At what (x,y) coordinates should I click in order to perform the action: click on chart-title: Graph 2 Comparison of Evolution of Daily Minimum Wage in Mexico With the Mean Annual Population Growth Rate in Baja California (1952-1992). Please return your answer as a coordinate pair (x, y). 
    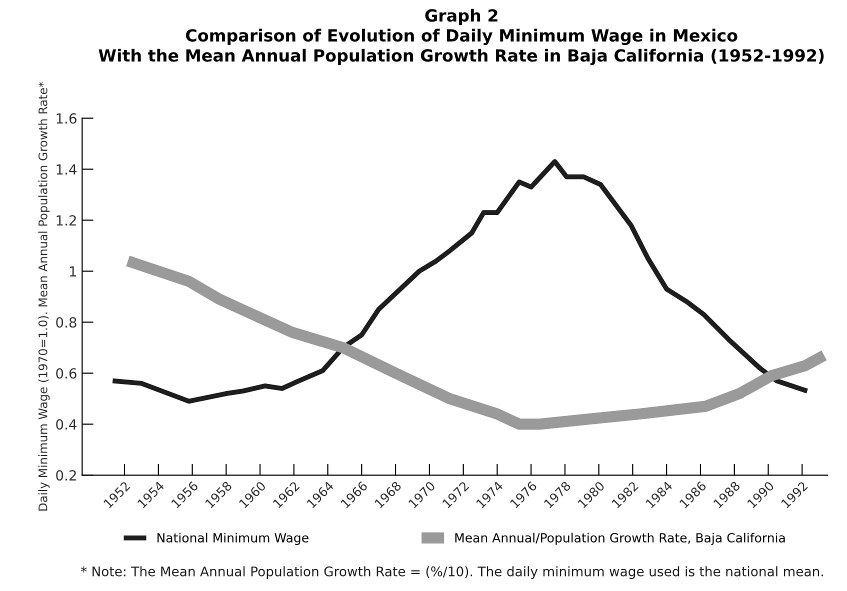
    Looking at the image, I should click on (461, 37).